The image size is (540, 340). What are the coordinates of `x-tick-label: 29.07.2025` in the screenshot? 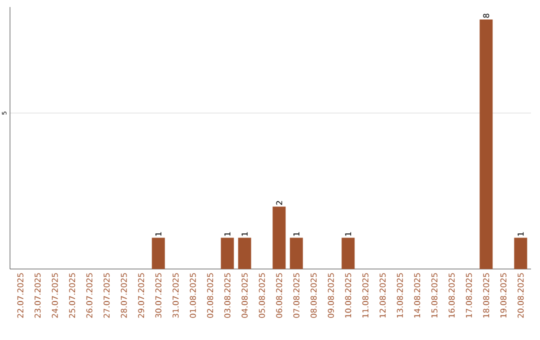 It's located at (141, 295).